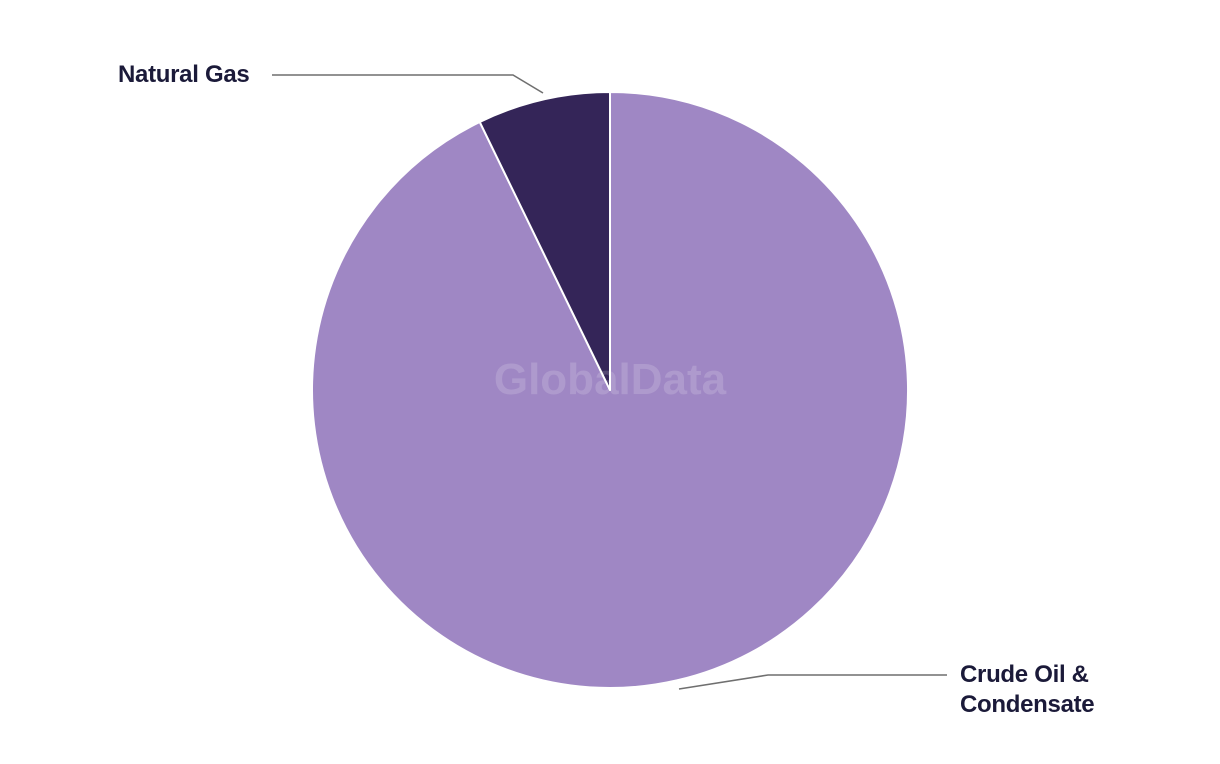 Image resolution: width=1220 pixels, height=764 pixels. What do you see at coordinates (408, 84) in the screenshot?
I see `natural-gas-leader-line` at bounding box center [408, 84].